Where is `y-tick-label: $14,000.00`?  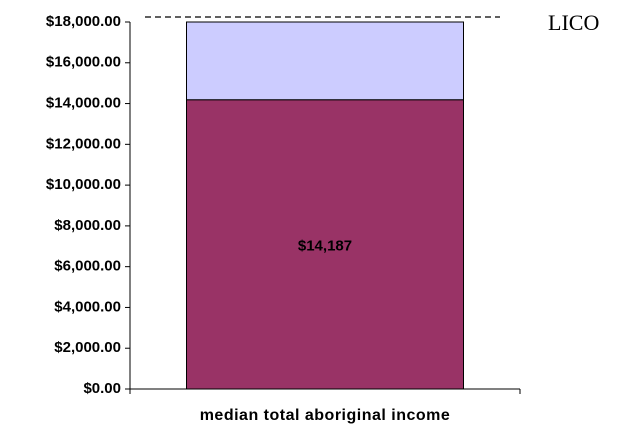 y-tick-label: $14,000.00 is located at coordinates (83, 103).